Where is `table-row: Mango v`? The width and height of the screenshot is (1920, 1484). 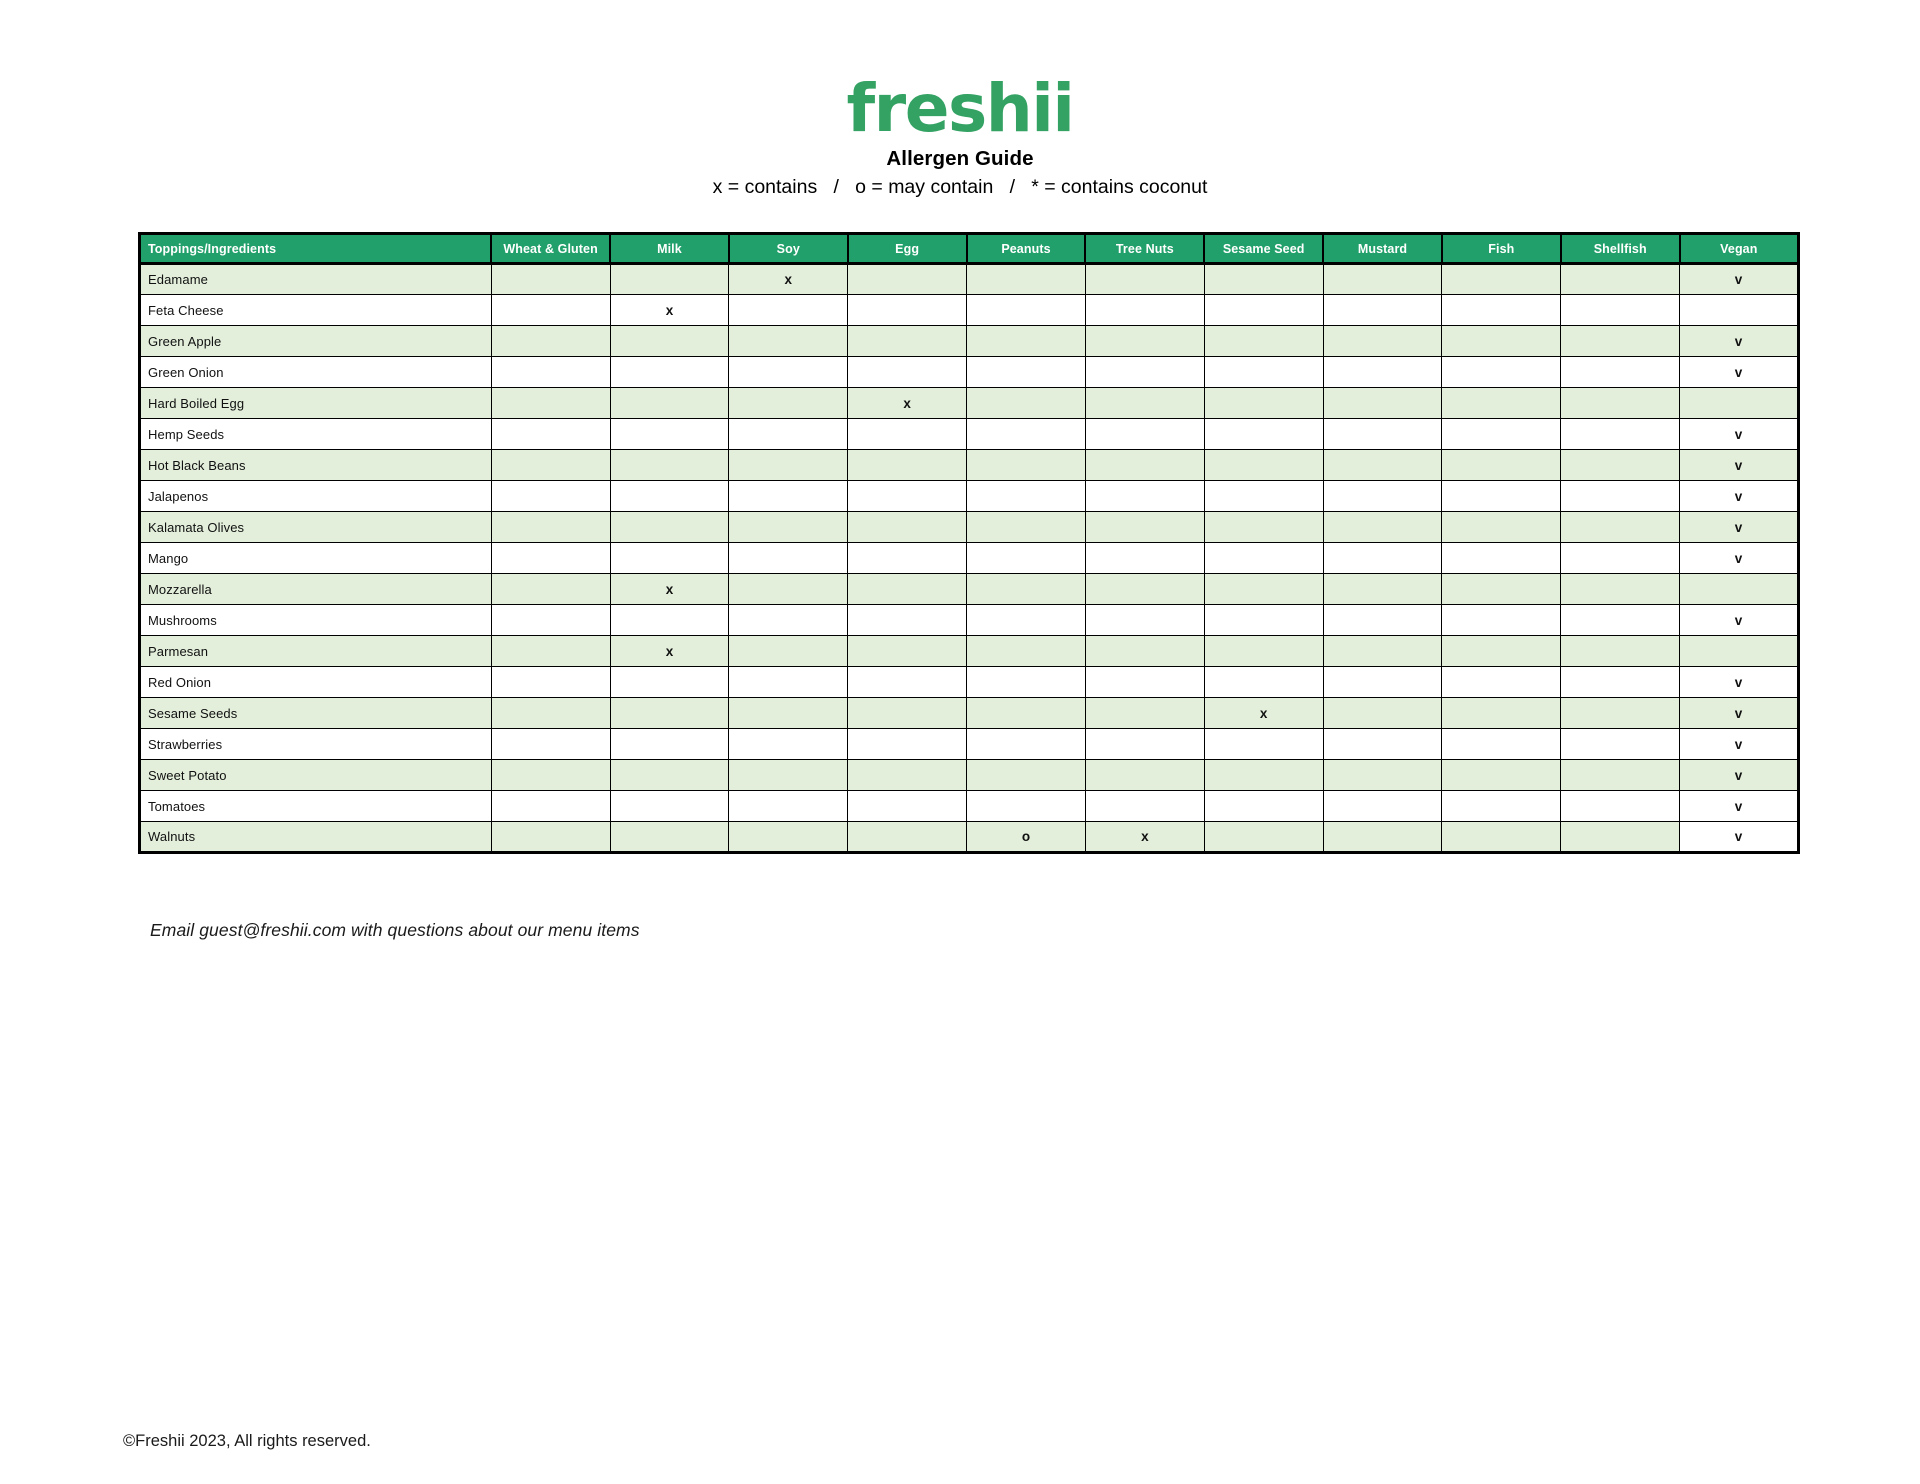
table-row: Mango v is located at coordinates (969, 558).